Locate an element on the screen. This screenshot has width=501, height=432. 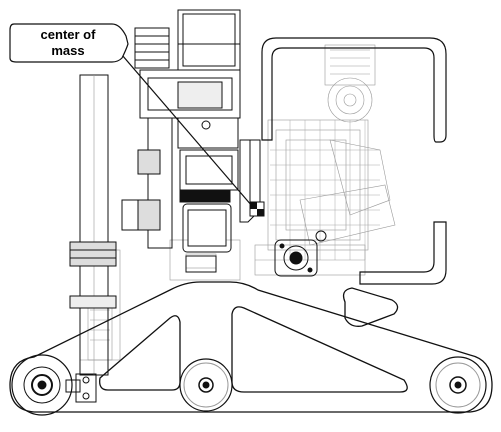
callout-label-line2: mass is located at coordinates (67, 50).